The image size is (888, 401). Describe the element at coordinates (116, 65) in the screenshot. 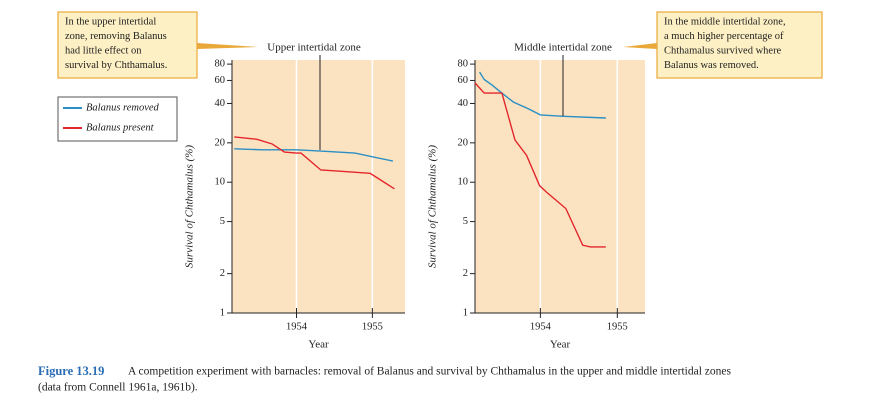

I see `annotation-text: survival by Chthamalus.` at that location.